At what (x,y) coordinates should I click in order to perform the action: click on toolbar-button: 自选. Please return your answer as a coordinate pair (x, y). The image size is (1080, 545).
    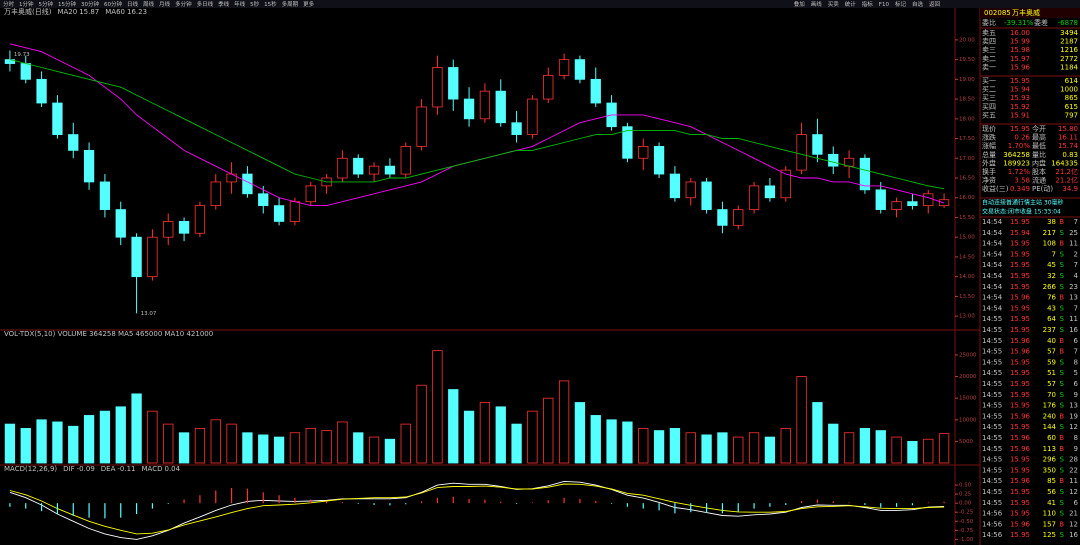
    Looking at the image, I should click on (918, 4).